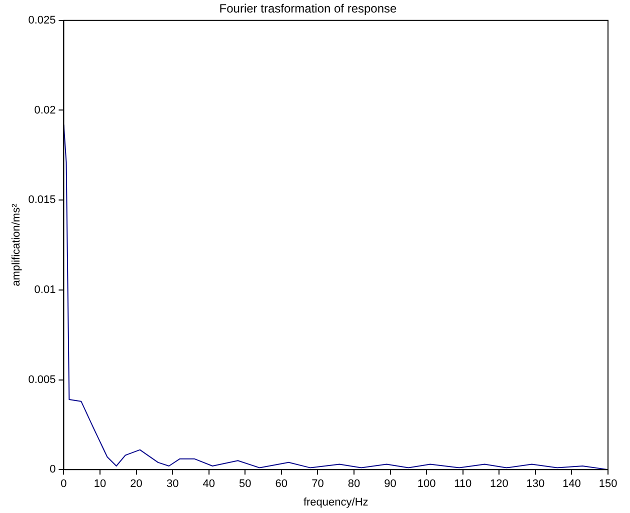 This screenshot has height=513, width=630. Describe the element at coordinates (426, 484) in the screenshot. I see `x-tick-label: 100` at that location.